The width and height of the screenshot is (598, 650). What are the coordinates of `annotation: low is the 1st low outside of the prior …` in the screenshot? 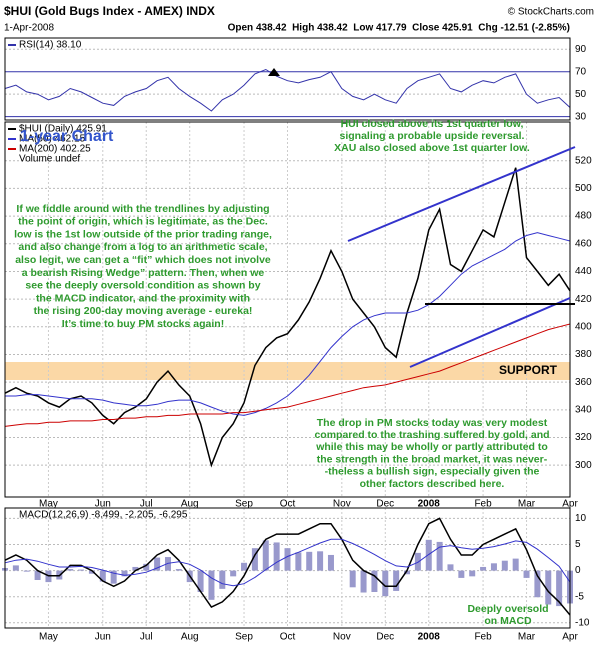 It's located at (143, 234).